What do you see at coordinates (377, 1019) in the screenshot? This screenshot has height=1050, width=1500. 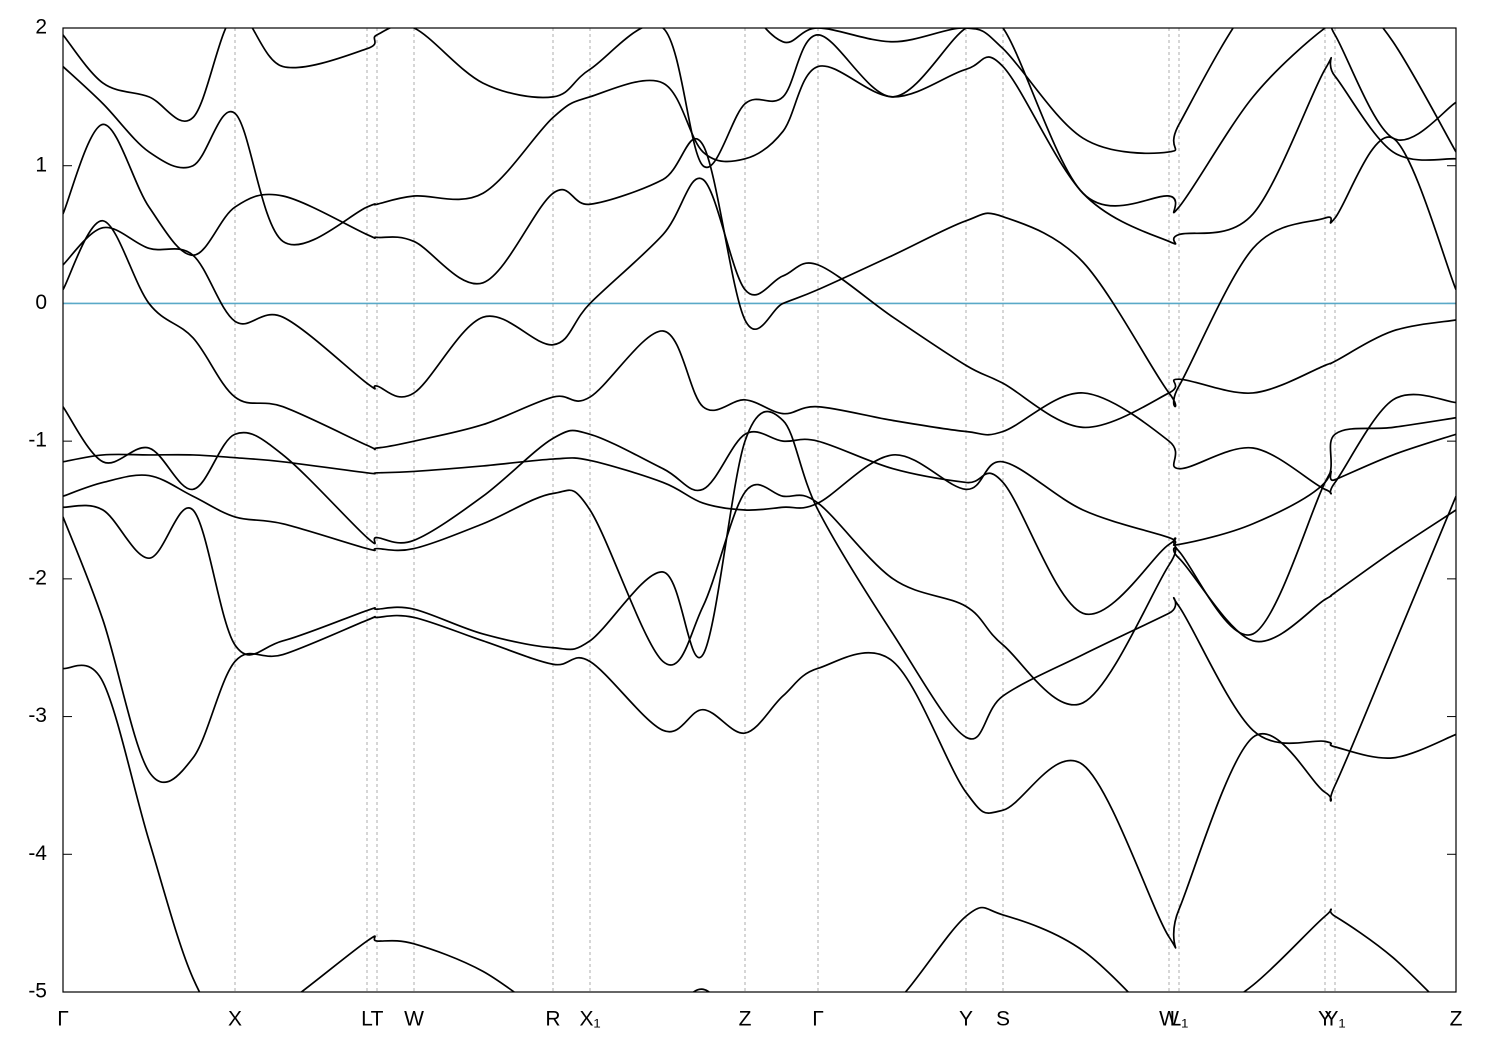 I see `x-tick-label: T` at bounding box center [377, 1019].